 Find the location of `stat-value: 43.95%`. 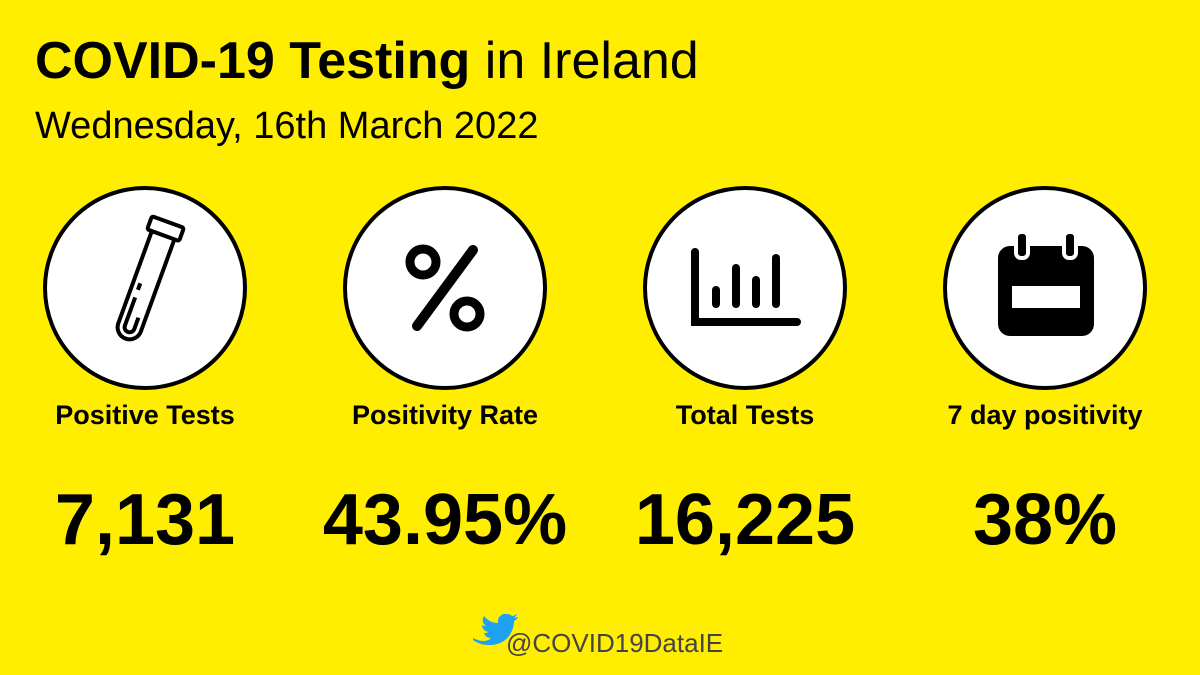

stat-value: 43.95% is located at coordinates (445, 520).